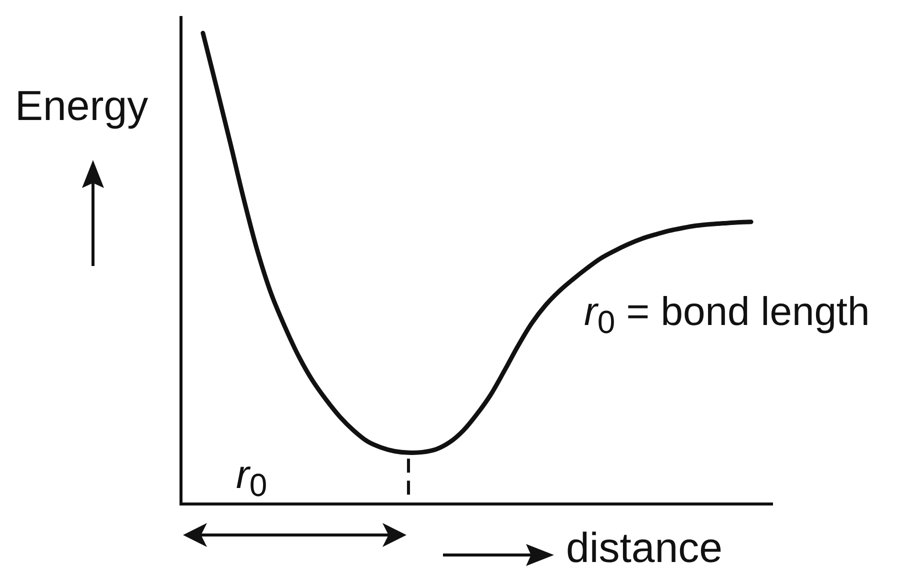 This screenshot has width=898, height=576. What do you see at coordinates (727, 315) in the screenshot?
I see `annotation: r$_{0}$ = bond length` at bounding box center [727, 315].